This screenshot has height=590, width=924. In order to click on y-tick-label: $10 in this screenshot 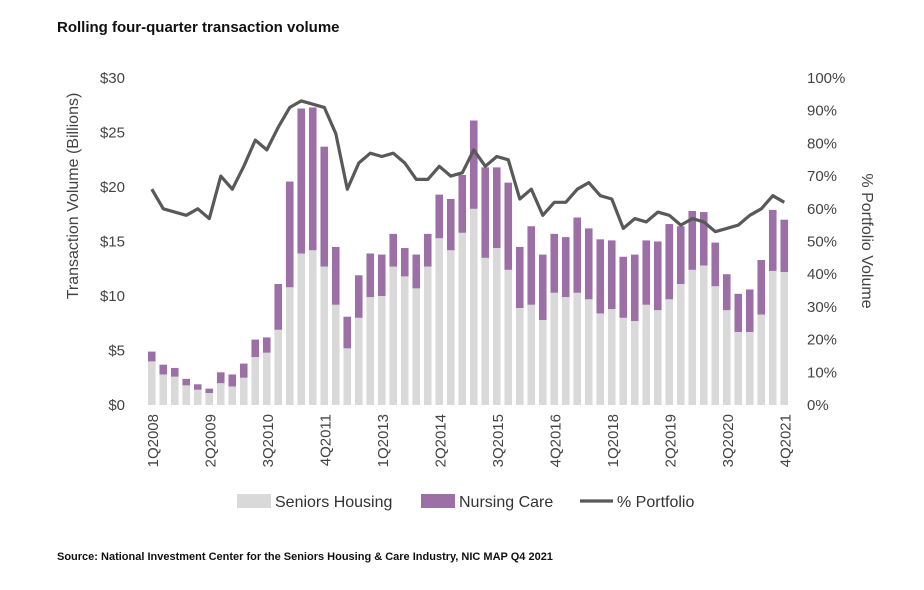, I will do `click(112, 296)`.